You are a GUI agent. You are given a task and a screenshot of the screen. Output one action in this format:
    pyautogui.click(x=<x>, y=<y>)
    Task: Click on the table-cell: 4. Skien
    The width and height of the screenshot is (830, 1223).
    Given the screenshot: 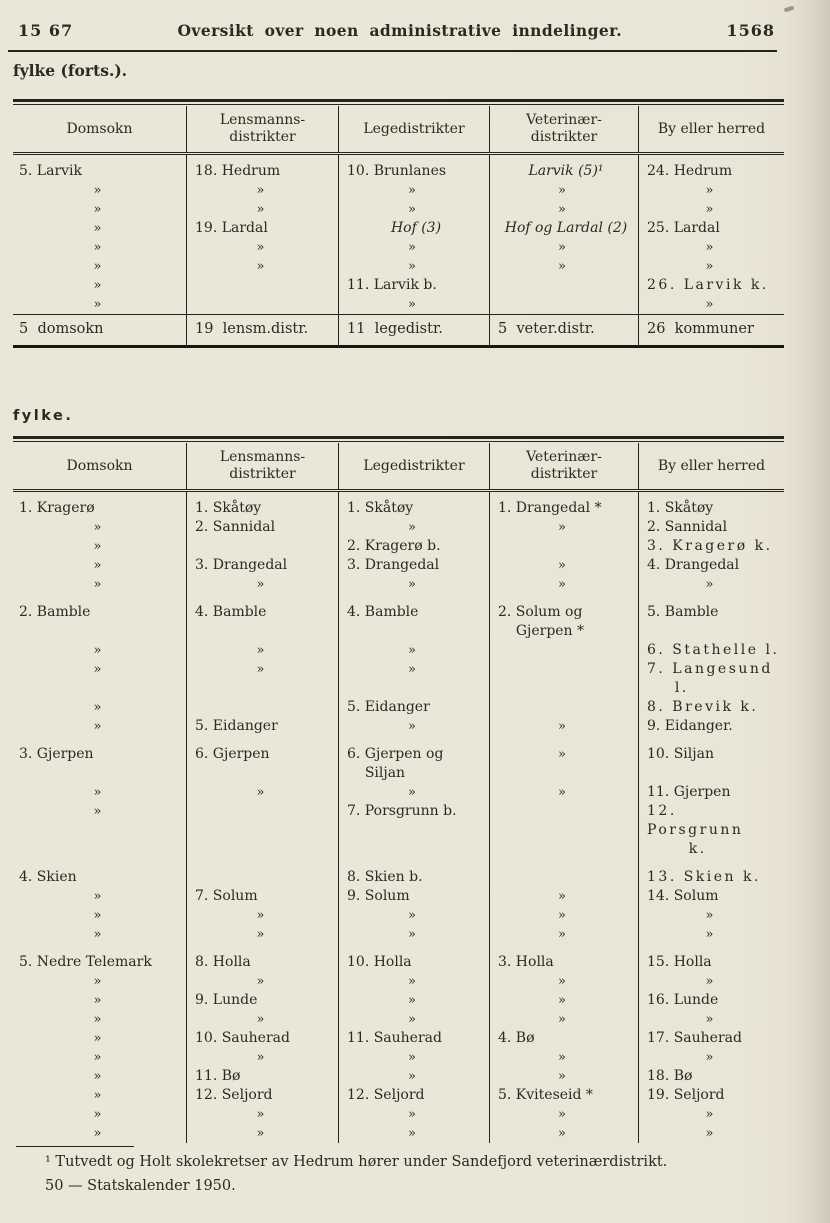 What is the action you would take?
    pyautogui.click(x=48, y=877)
    